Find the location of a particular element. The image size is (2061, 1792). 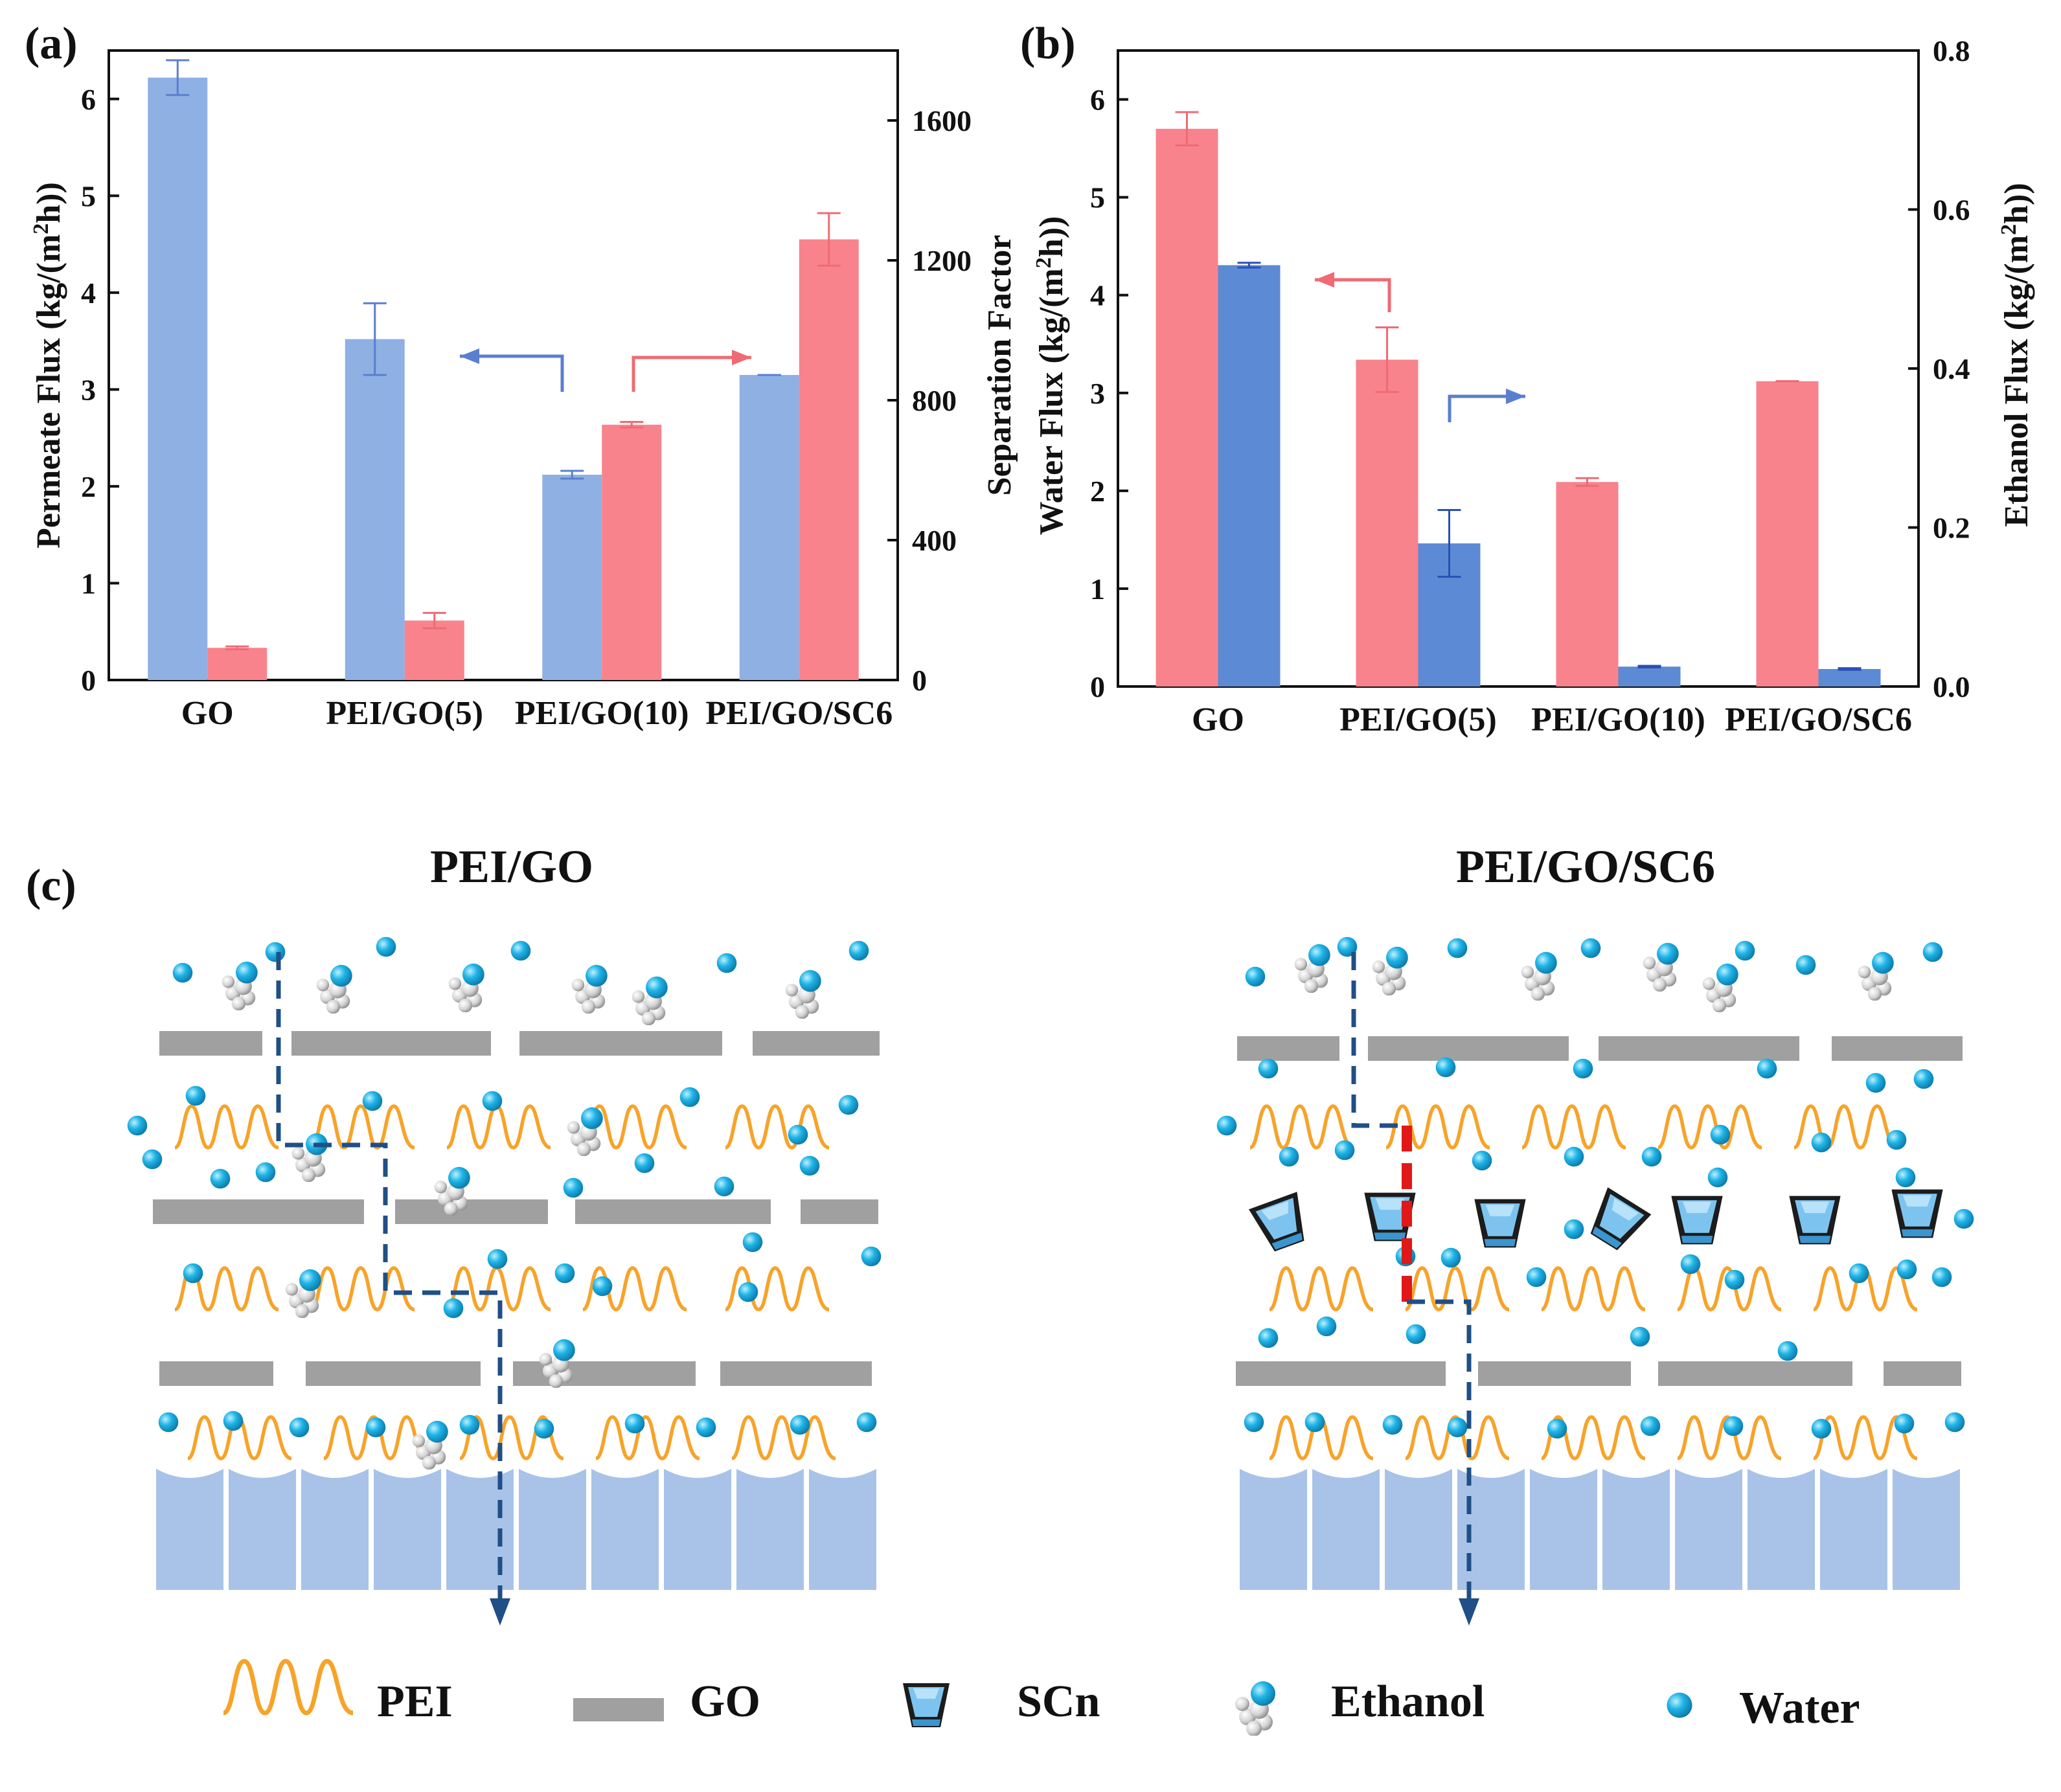

y2-axis-label: Separation Factor is located at coordinates (999, 365).